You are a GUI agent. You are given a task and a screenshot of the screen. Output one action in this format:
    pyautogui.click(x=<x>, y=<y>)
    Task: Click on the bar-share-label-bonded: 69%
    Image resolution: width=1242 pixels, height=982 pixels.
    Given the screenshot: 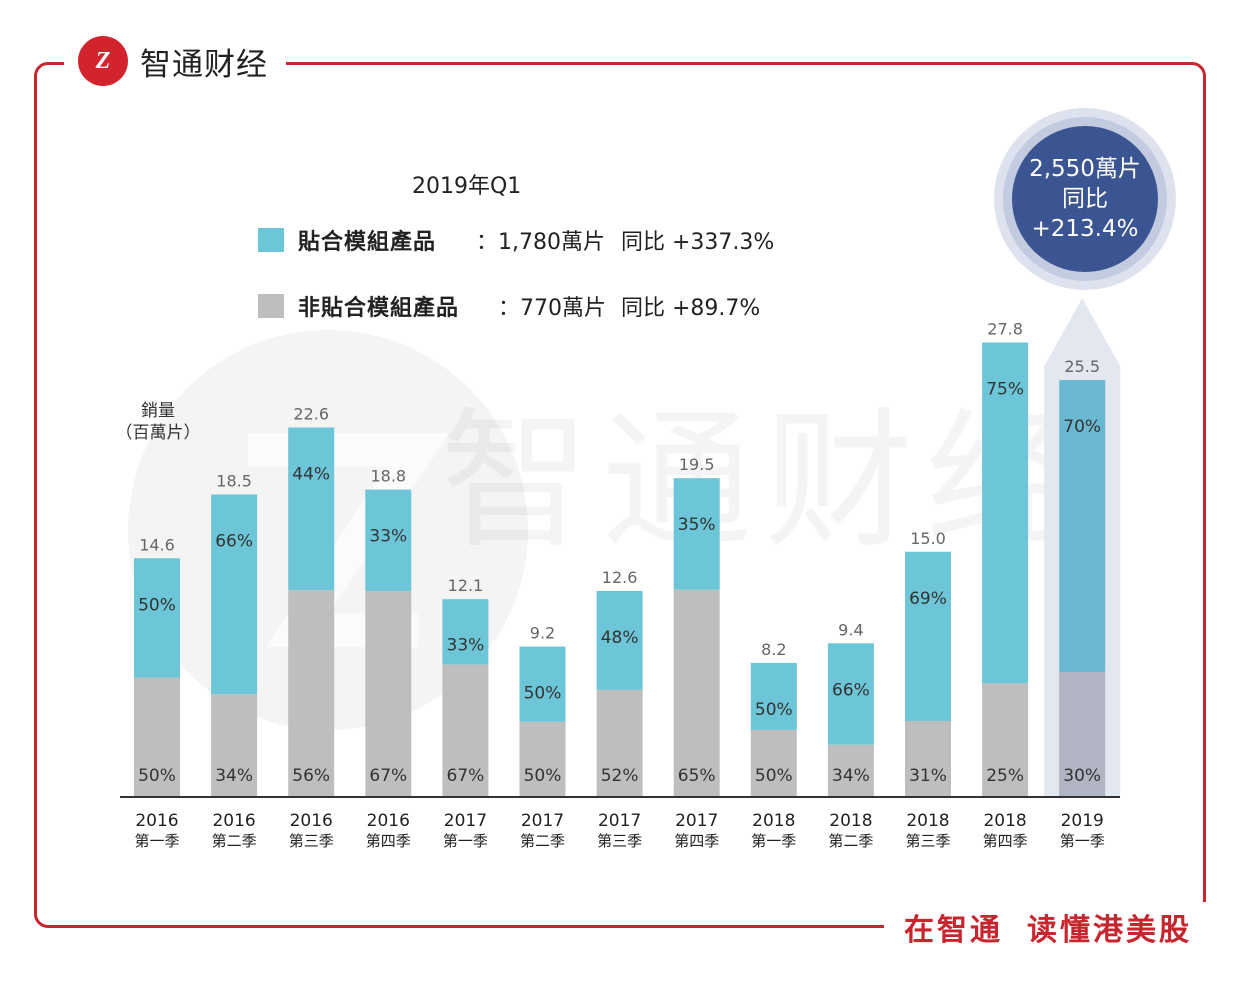 What is the action you would take?
    pyautogui.click(x=928, y=599)
    